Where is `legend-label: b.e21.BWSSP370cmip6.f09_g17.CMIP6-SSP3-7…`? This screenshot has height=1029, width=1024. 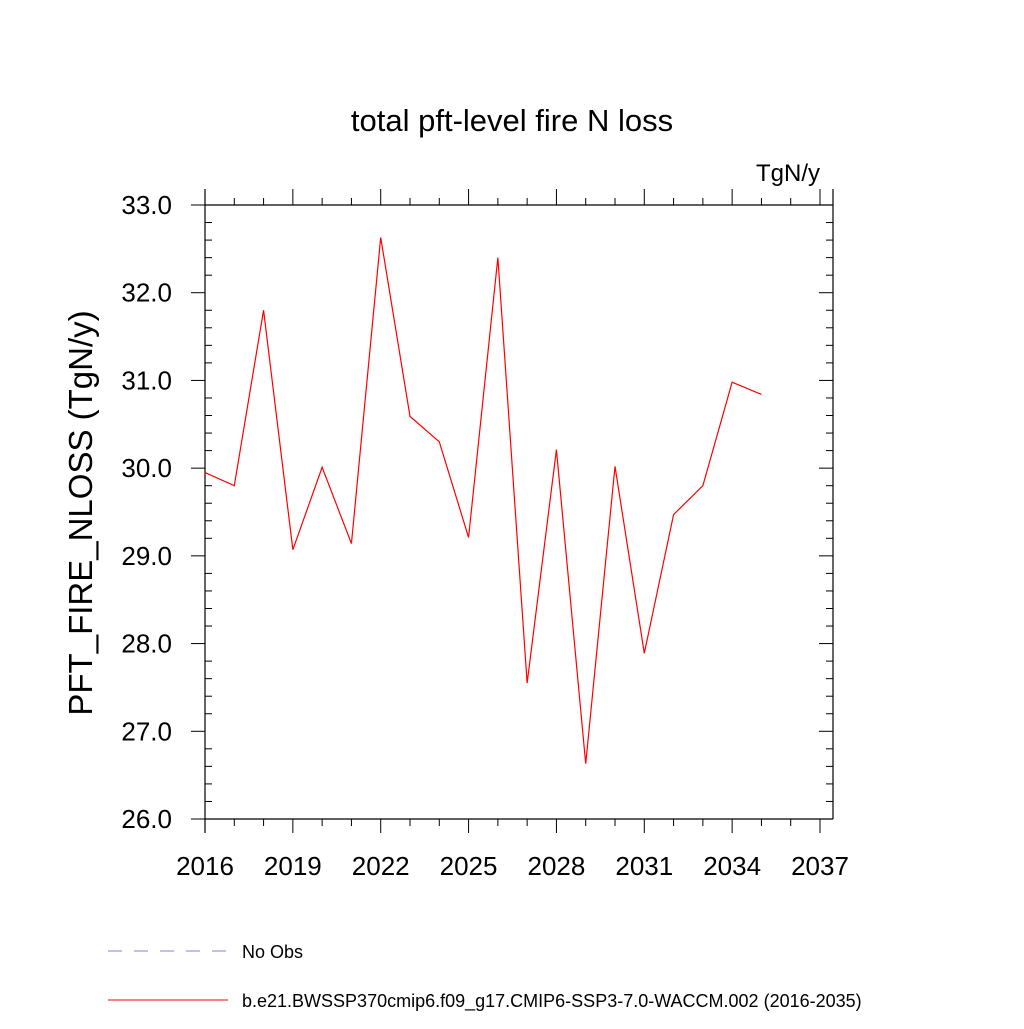 legend-label: b.e21.BWSSP370cmip6.f09_g17.CMIP6-SSP3-7… is located at coordinates (552, 1001).